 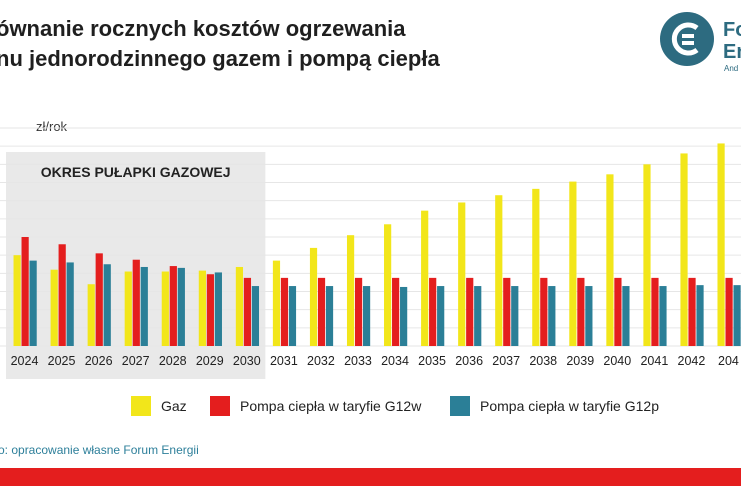 What do you see at coordinates (17, 300) in the screenshot?
I see `bar-0-2024` at bounding box center [17, 300].